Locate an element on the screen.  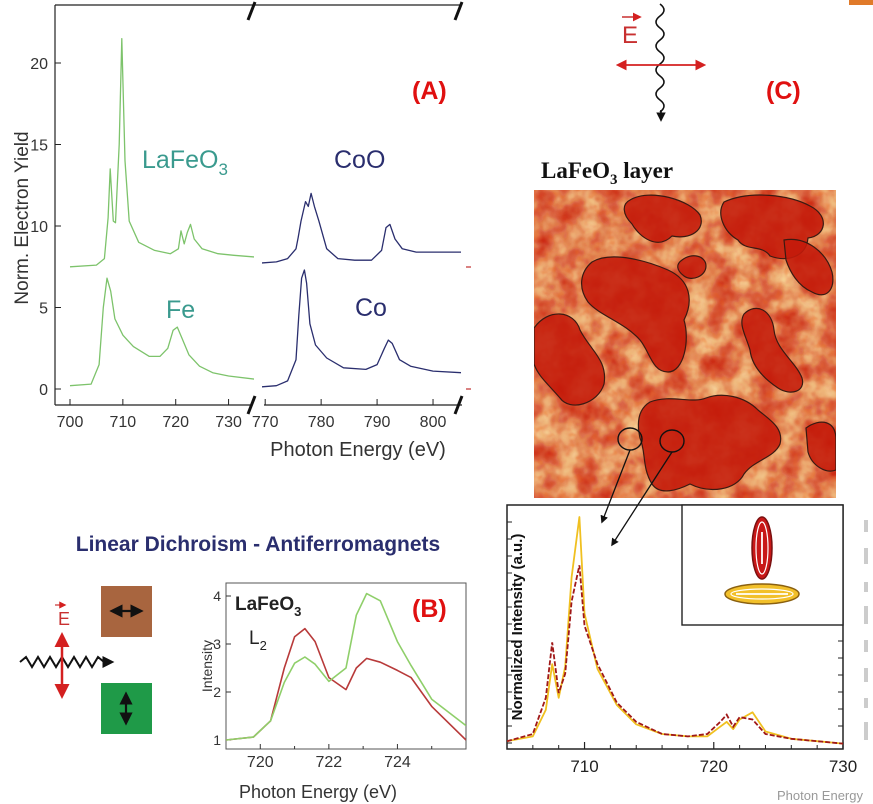
panel-c-tag: (C) is located at coordinates (783, 91).